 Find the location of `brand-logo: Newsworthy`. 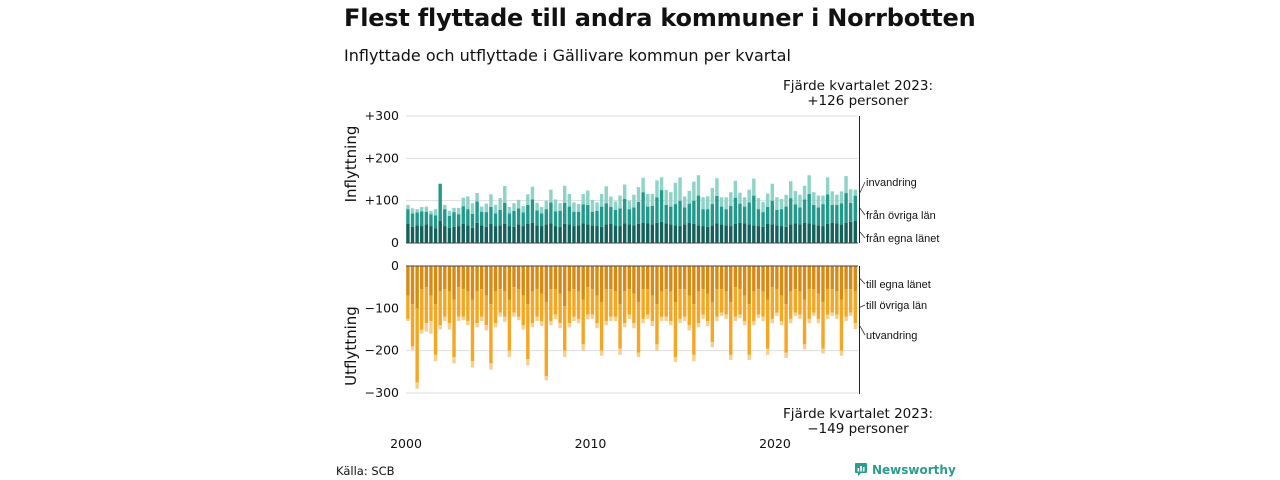

brand-logo: Newsworthy is located at coordinates (905, 469).